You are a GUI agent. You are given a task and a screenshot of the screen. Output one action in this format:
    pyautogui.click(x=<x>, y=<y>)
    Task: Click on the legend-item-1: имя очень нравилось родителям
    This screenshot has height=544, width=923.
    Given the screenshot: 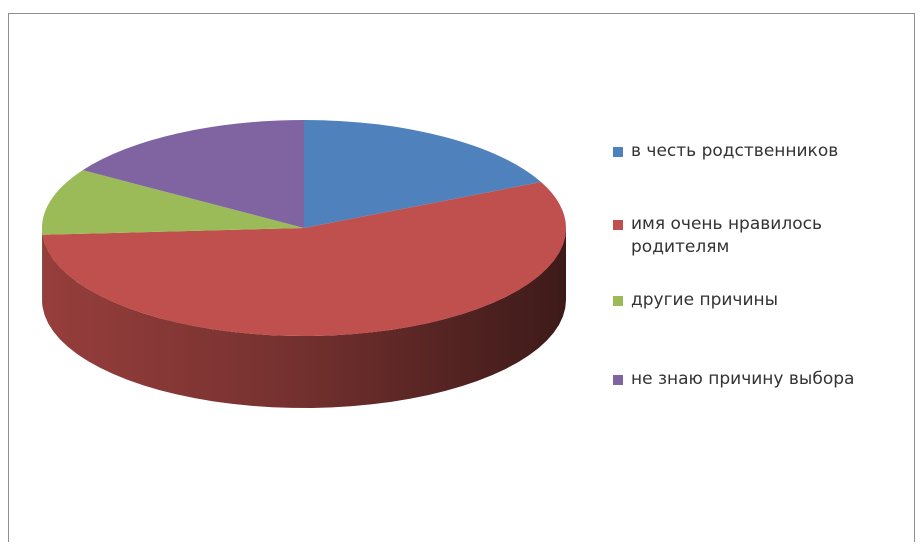 What is the action you would take?
    pyautogui.click(x=749, y=236)
    